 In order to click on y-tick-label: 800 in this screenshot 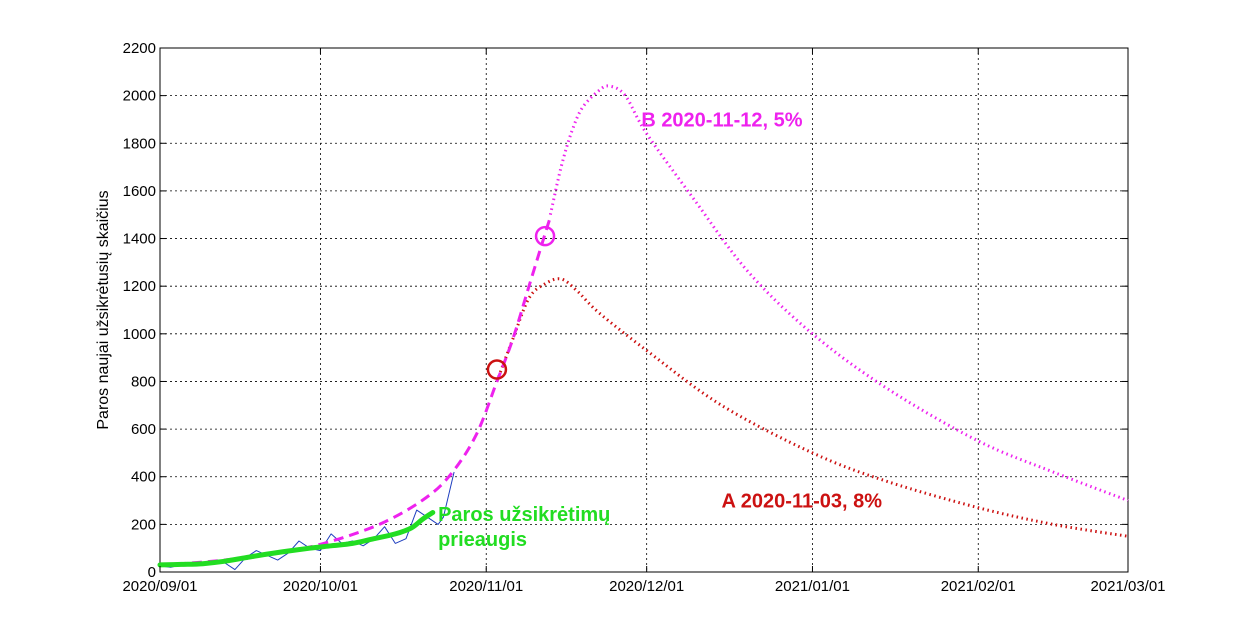, I will do `click(143, 381)`.